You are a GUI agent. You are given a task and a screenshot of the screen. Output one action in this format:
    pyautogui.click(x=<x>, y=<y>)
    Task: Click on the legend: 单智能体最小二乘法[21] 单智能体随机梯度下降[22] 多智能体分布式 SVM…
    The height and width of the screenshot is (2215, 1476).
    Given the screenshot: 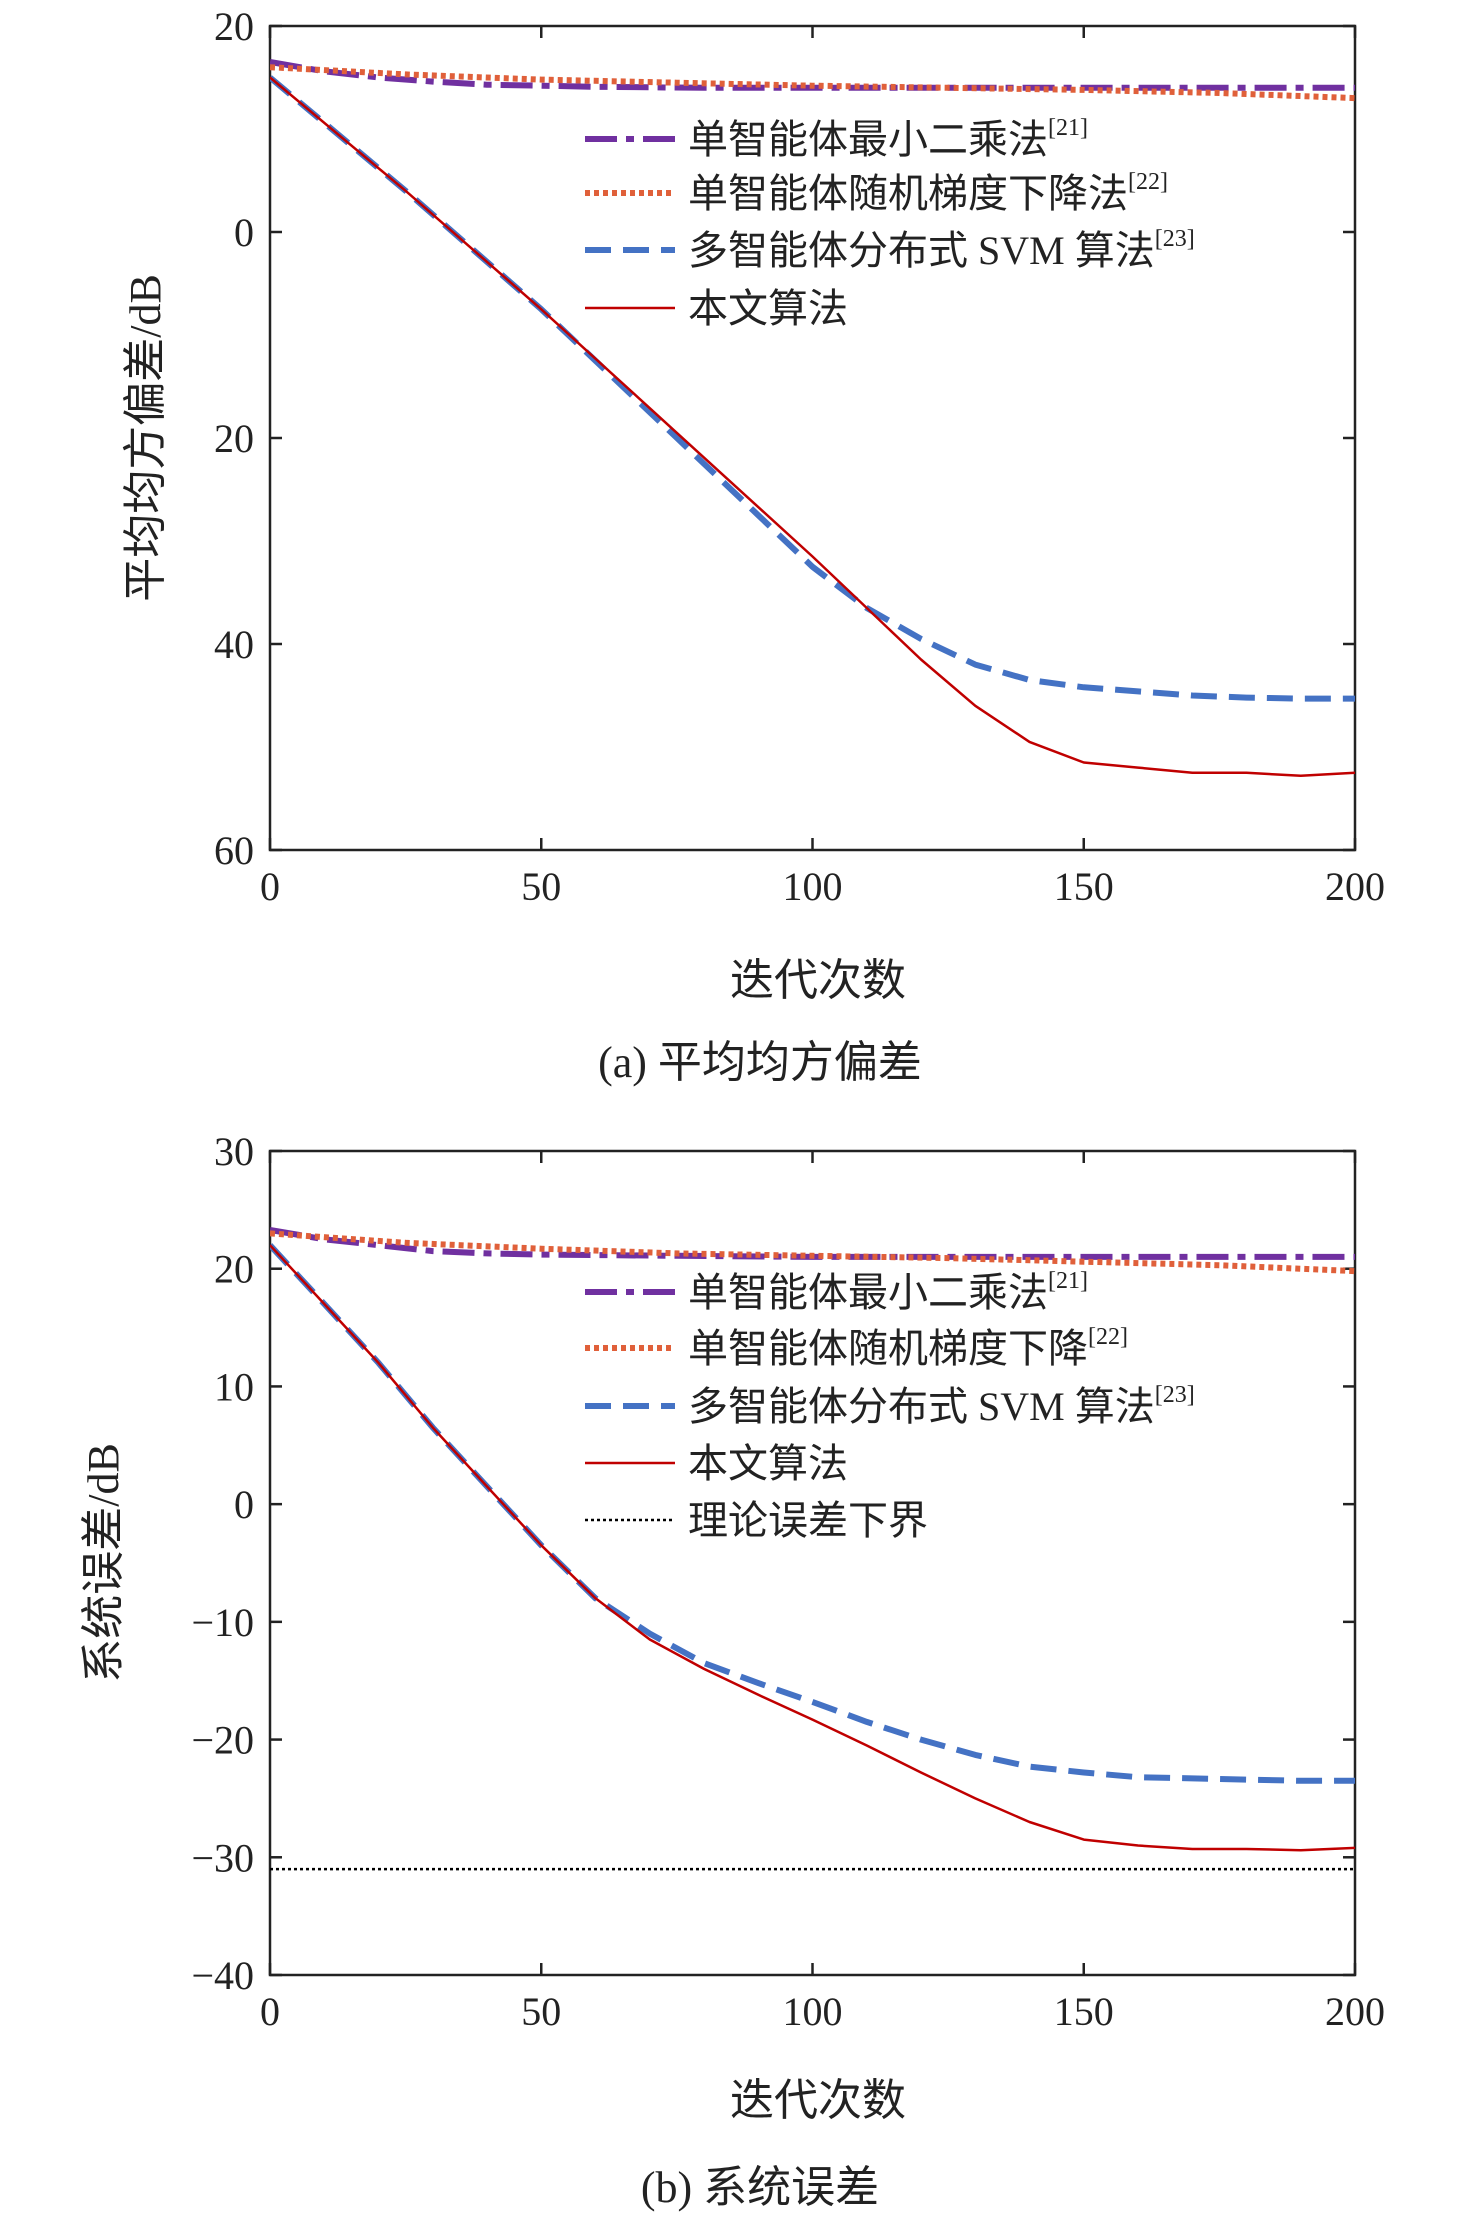 What is the action you would take?
    pyautogui.click(x=890, y=1405)
    